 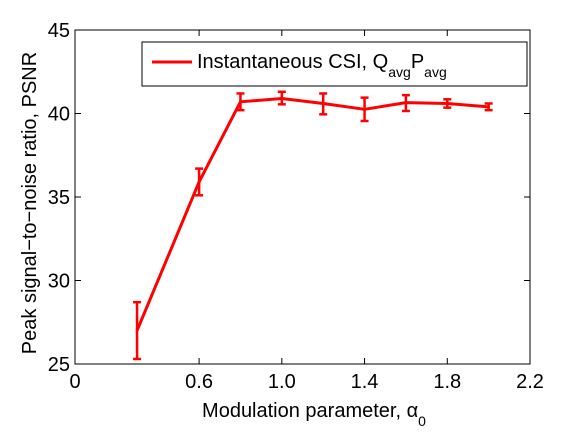 I want to click on legend-mid-text: P, so click(x=417, y=62).